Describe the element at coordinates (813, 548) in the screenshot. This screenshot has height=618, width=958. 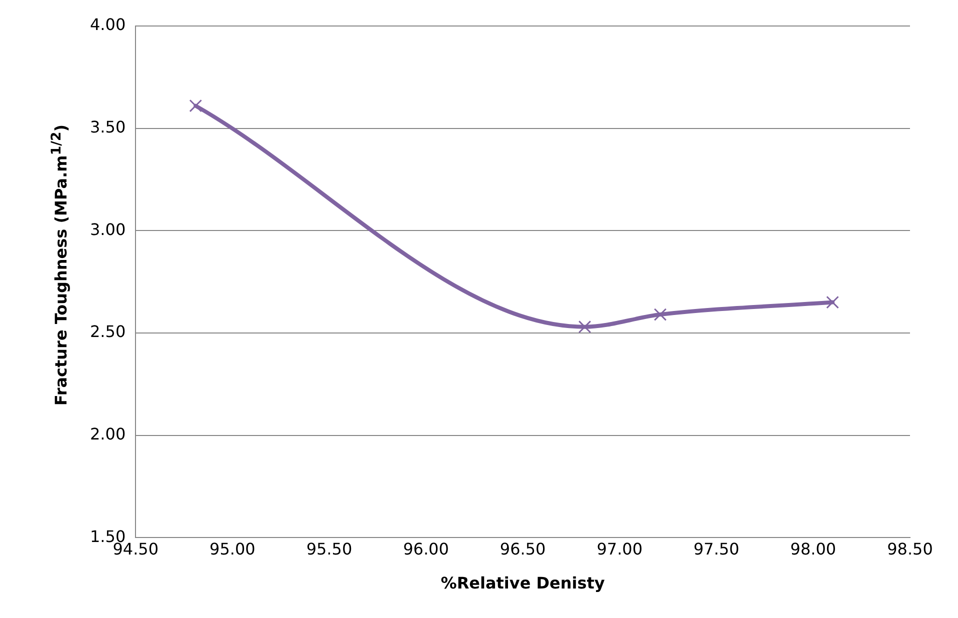
I see `x-tick-label: 98.00` at that location.